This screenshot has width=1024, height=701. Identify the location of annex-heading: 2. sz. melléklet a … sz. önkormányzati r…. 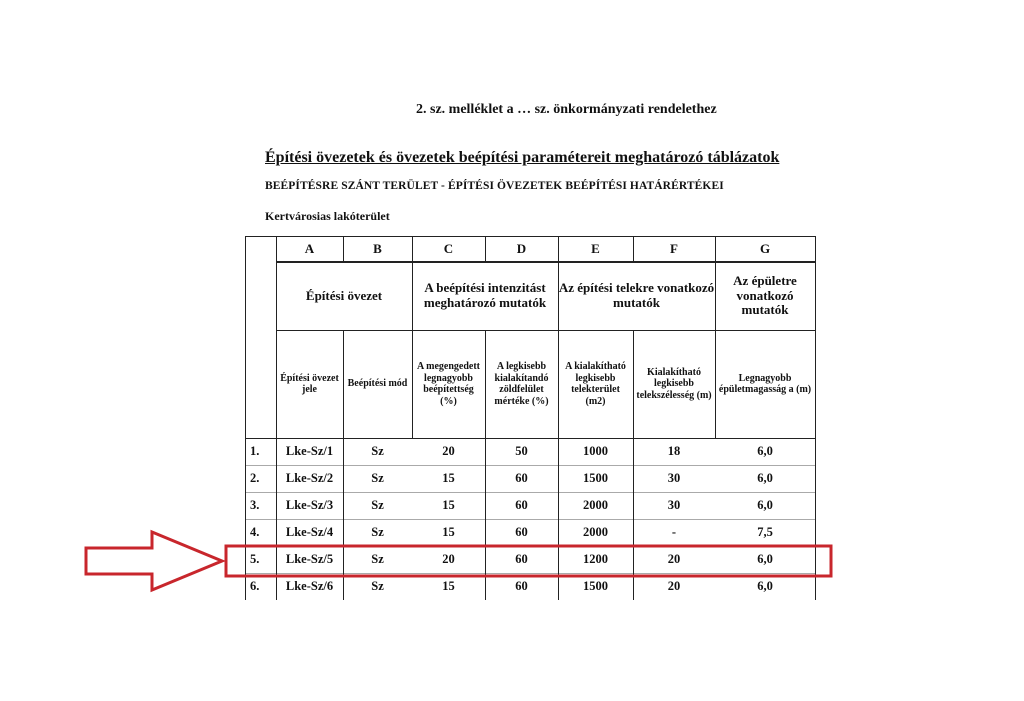
(566, 109).